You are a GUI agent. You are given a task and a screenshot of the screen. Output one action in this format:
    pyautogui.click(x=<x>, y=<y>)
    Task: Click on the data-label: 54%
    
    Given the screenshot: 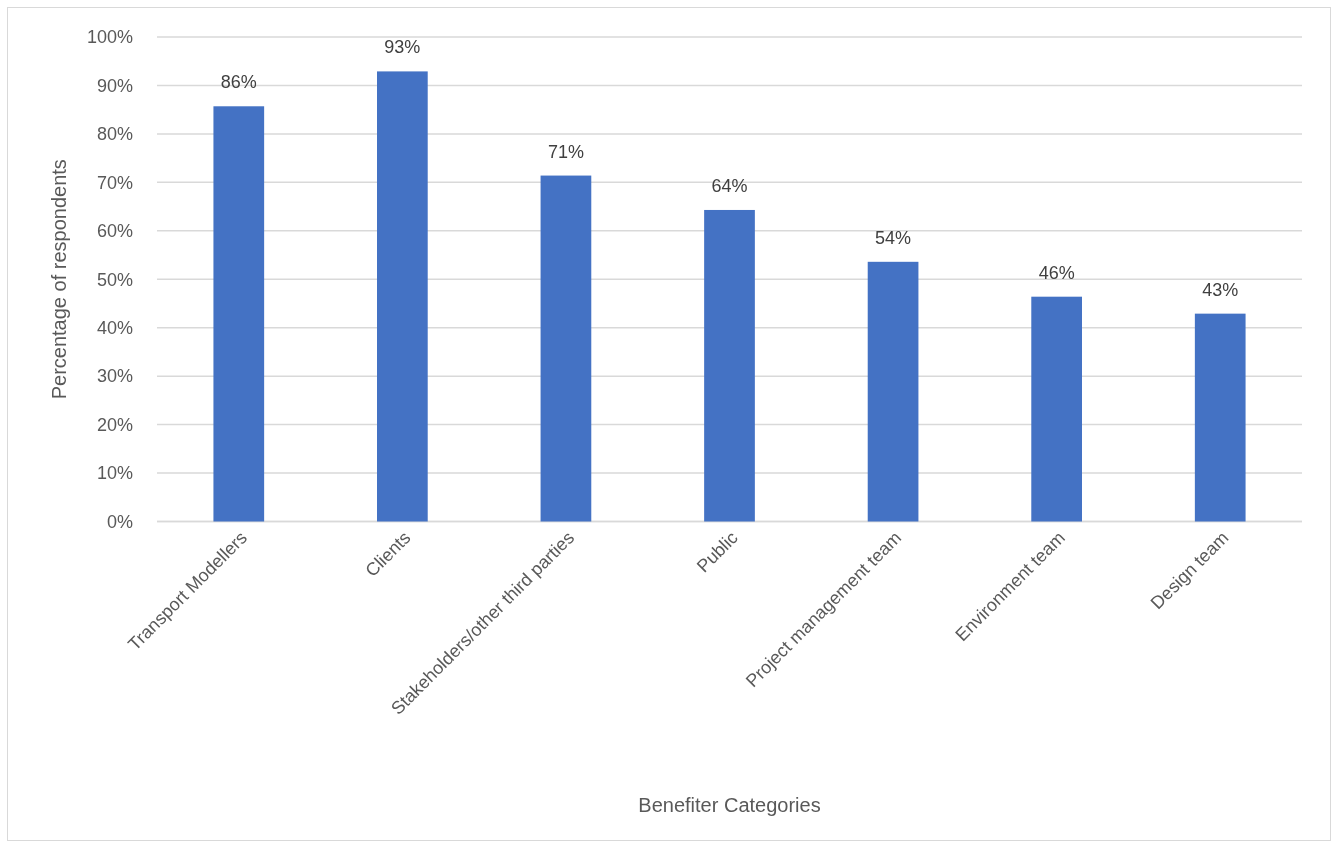 What is the action you would take?
    pyautogui.click(x=893, y=237)
    